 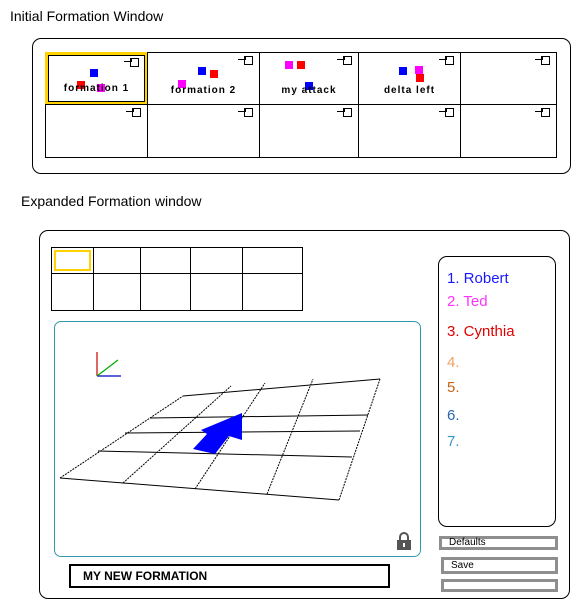 What do you see at coordinates (96, 88) in the screenshot?
I see `formation-slot-label: formation 1` at bounding box center [96, 88].